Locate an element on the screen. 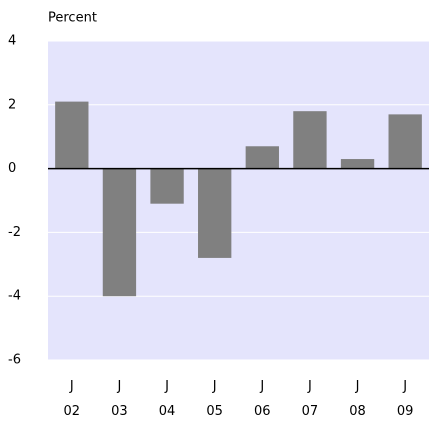  x-tick-label: J 09 is located at coordinates (405, 399).